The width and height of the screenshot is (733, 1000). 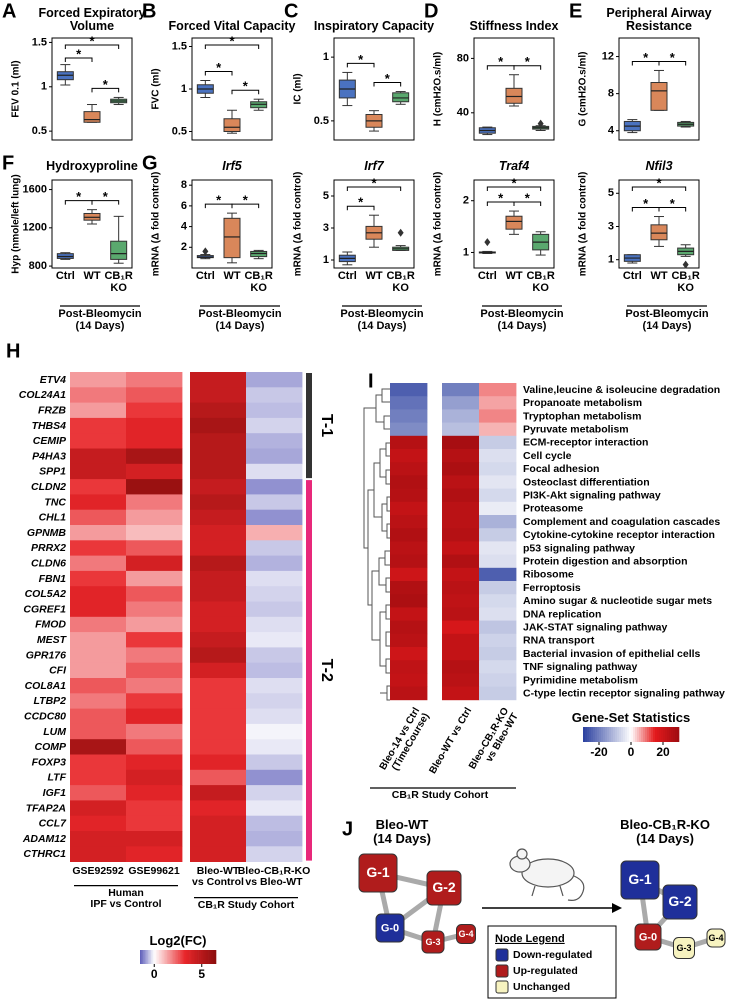 I want to click on column-label-area: Bleo-WT vs Control, so click(x=218, y=877).